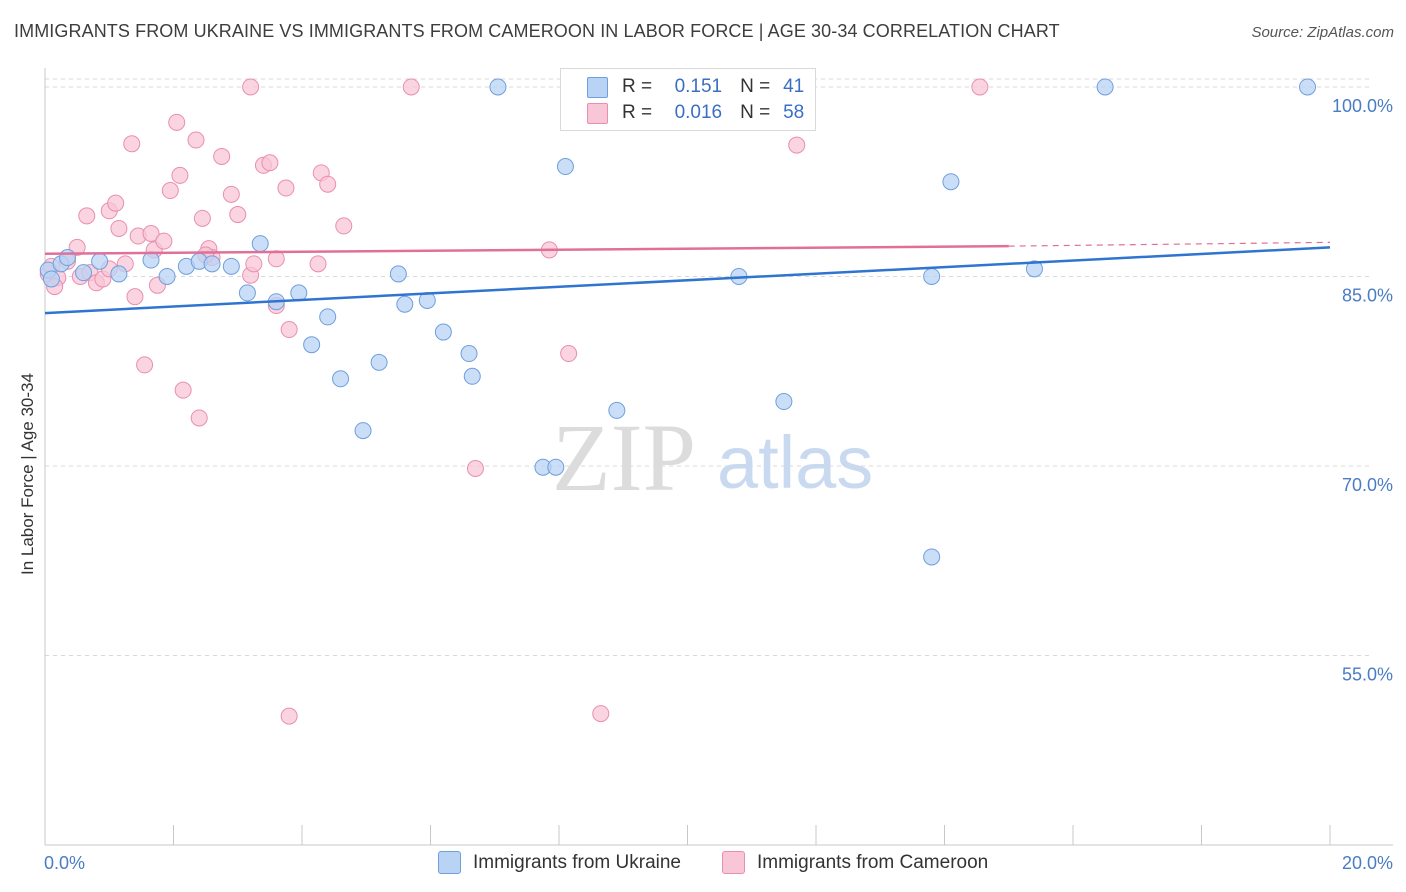 Image resolution: width=1406 pixels, height=892 pixels. What do you see at coordinates (449, 862) in the screenshot?
I see `legend-ukraine-swatch` at bounding box center [449, 862].